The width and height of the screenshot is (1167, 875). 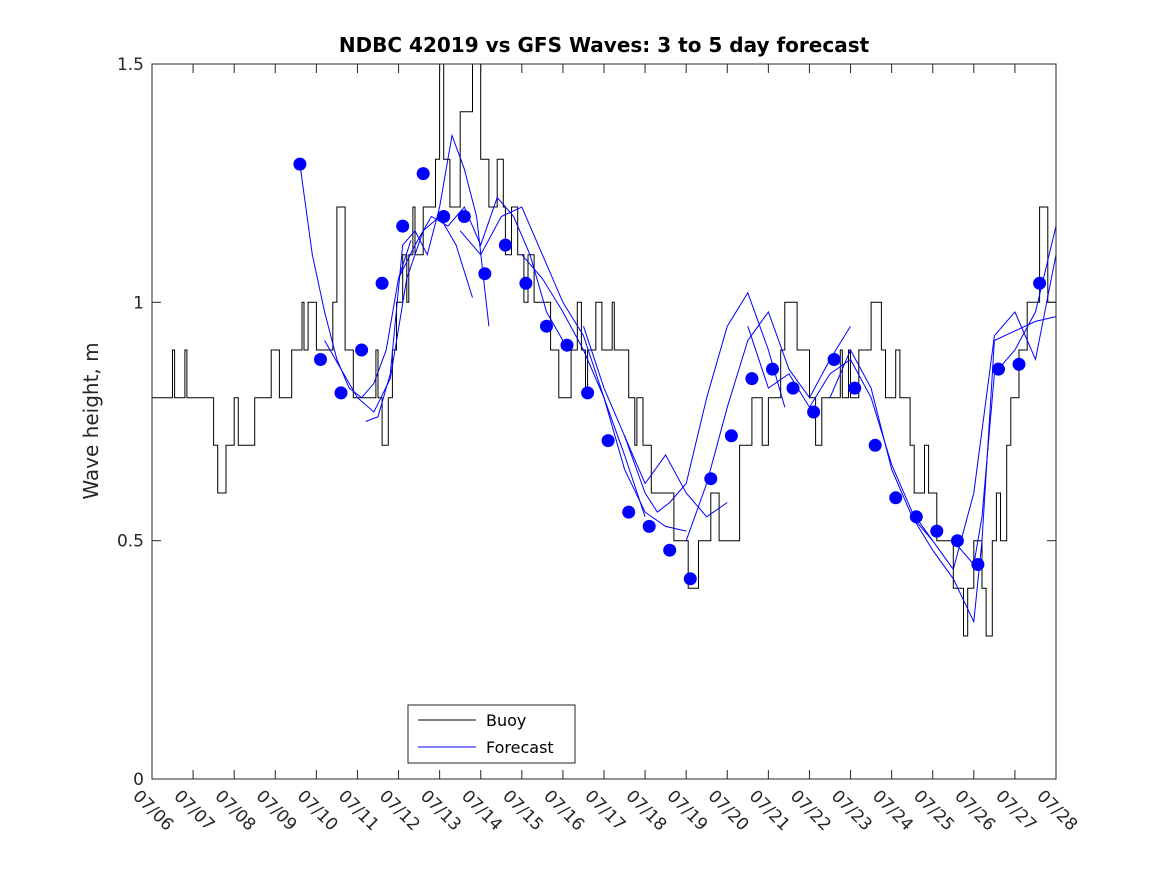 I want to click on legend: Buoy Forecast, so click(x=491, y=734).